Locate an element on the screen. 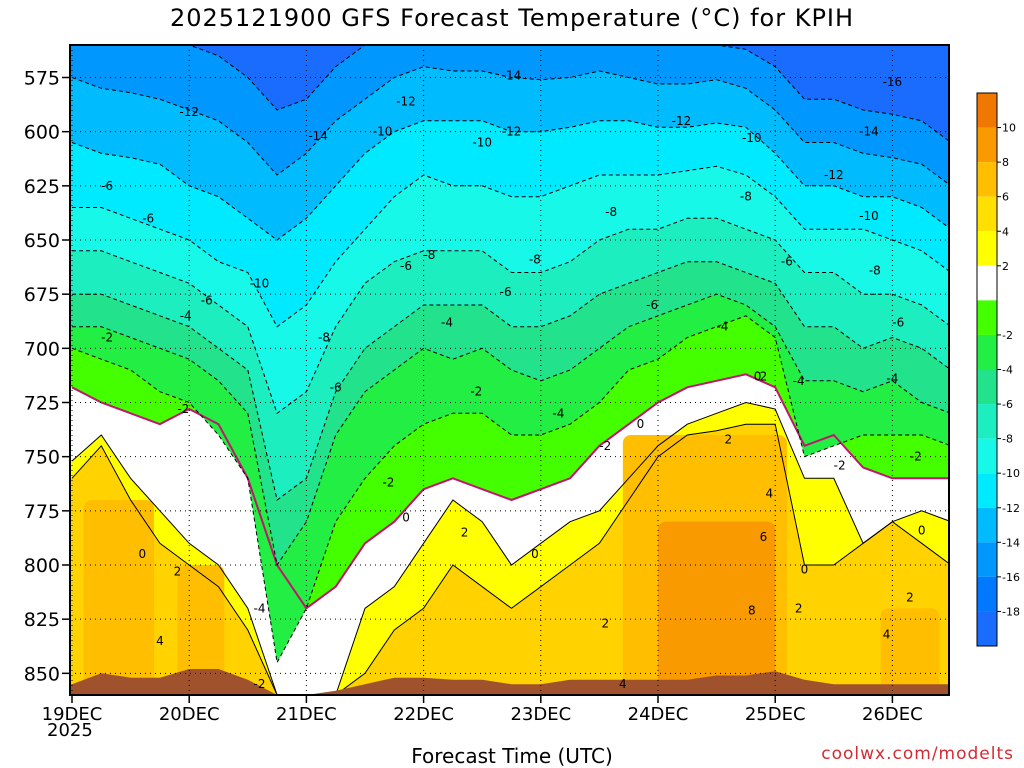 The image size is (1024, 768). x-axis-year-label: 2025 is located at coordinates (70, 730).